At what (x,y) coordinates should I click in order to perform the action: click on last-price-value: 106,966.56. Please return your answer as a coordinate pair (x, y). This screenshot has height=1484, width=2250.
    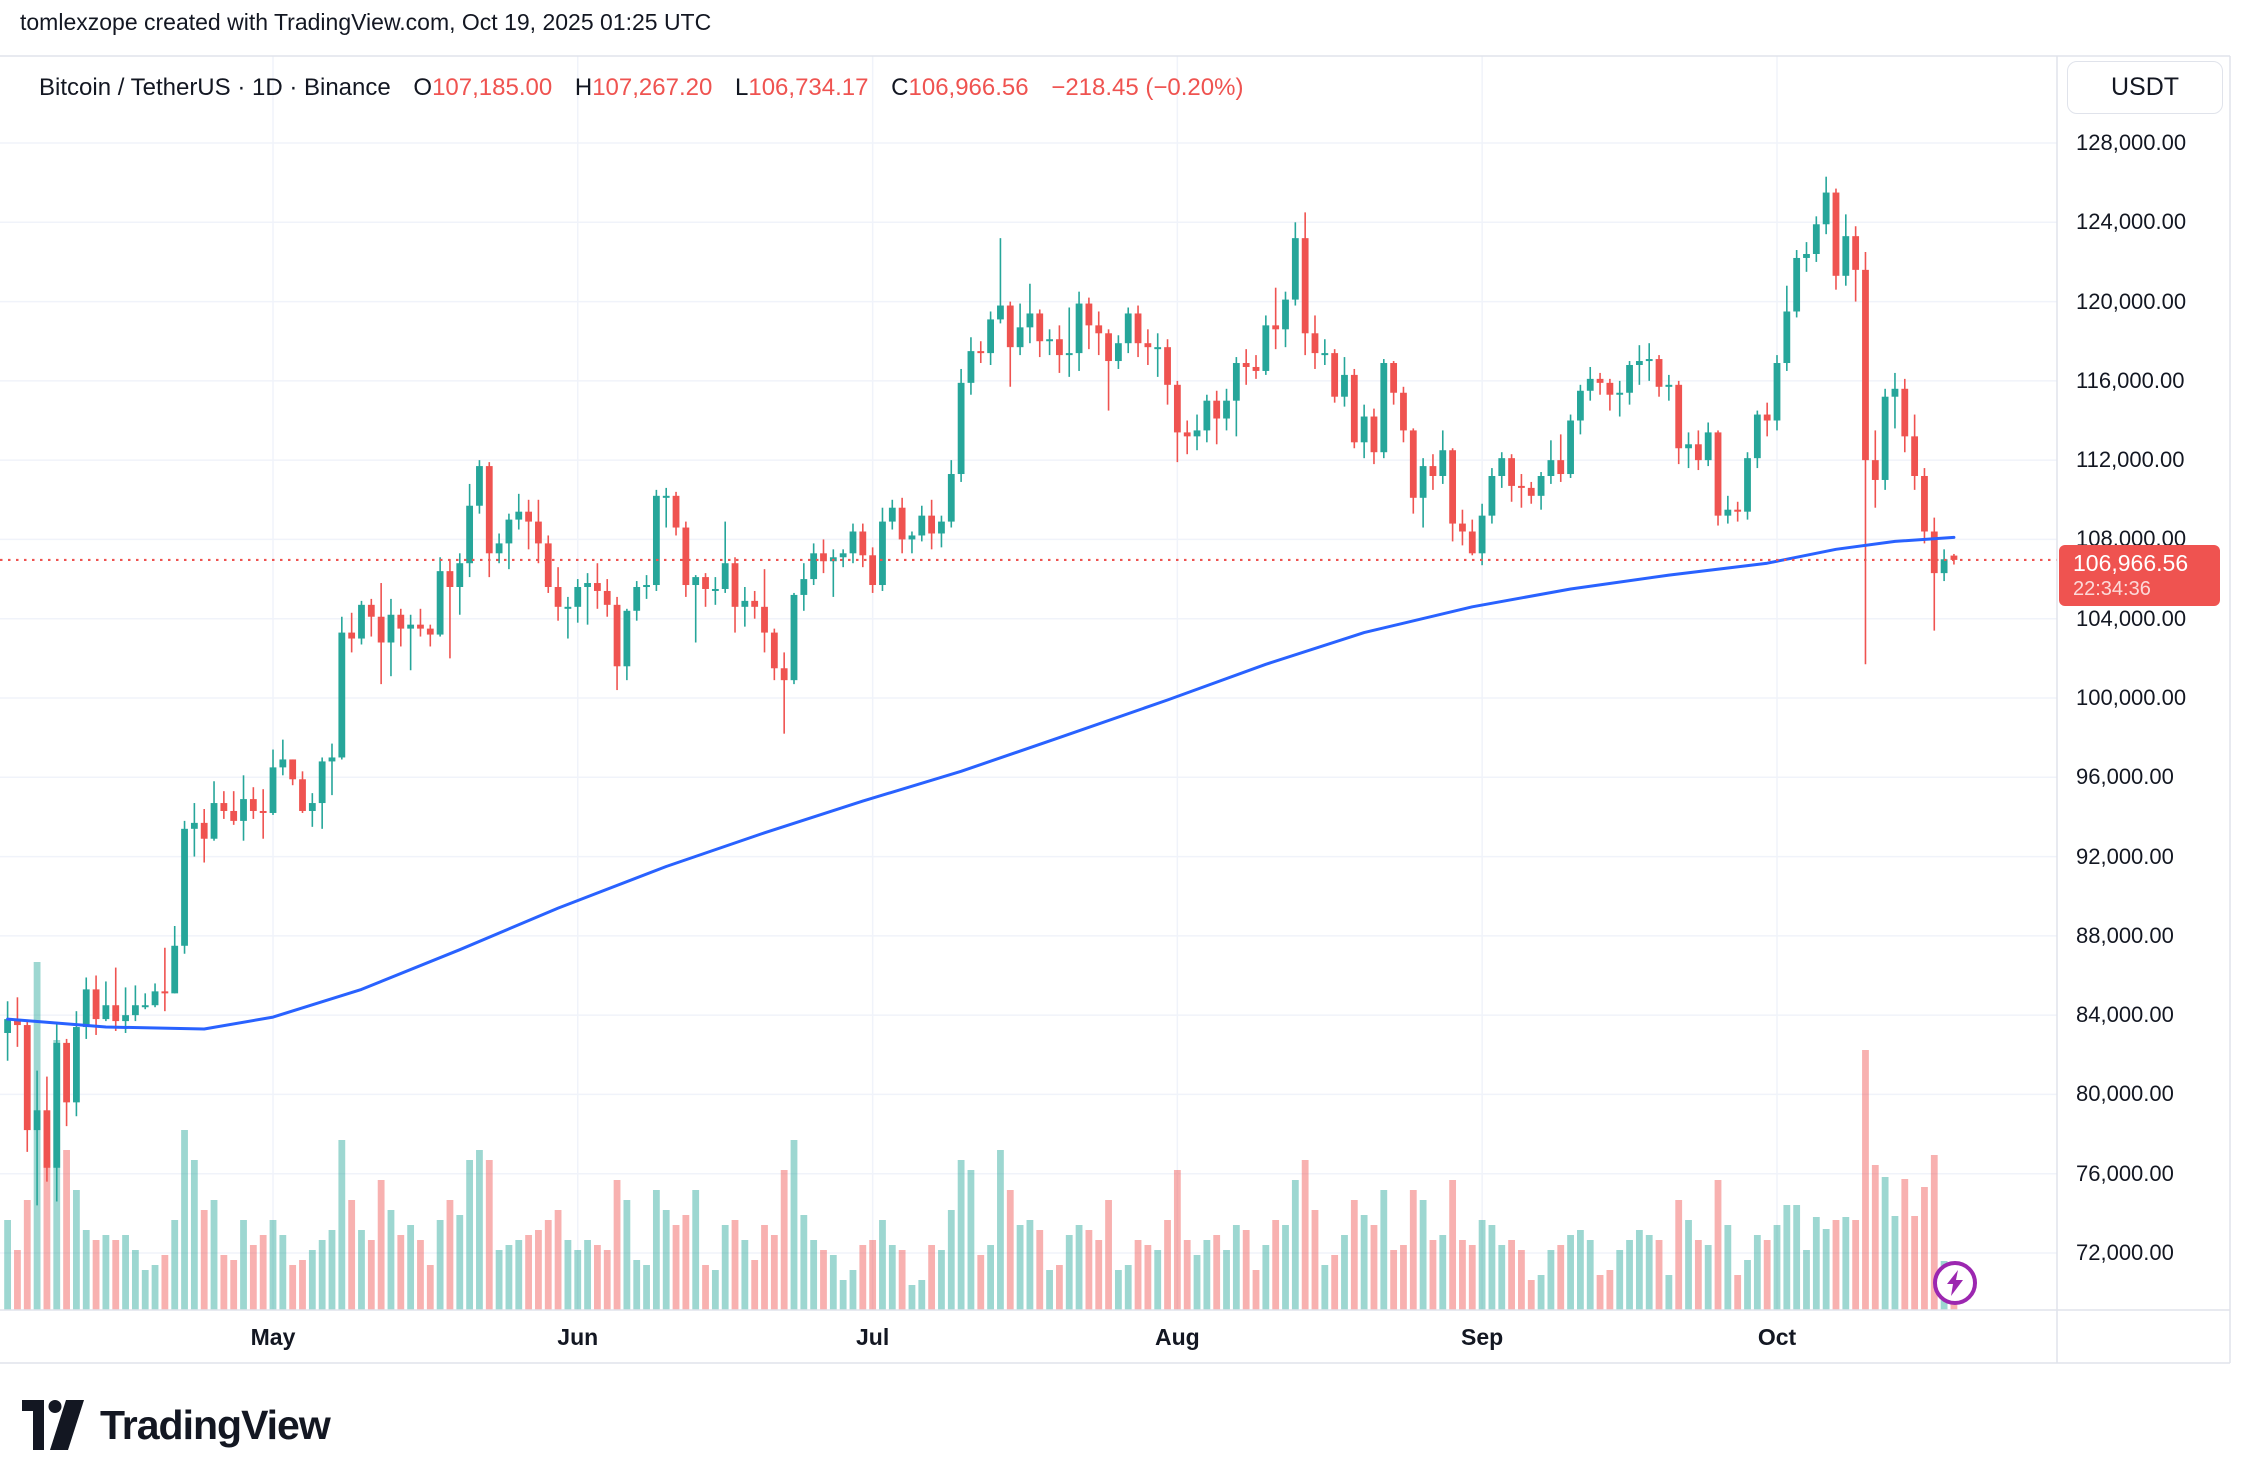
    Looking at the image, I should click on (2131, 562).